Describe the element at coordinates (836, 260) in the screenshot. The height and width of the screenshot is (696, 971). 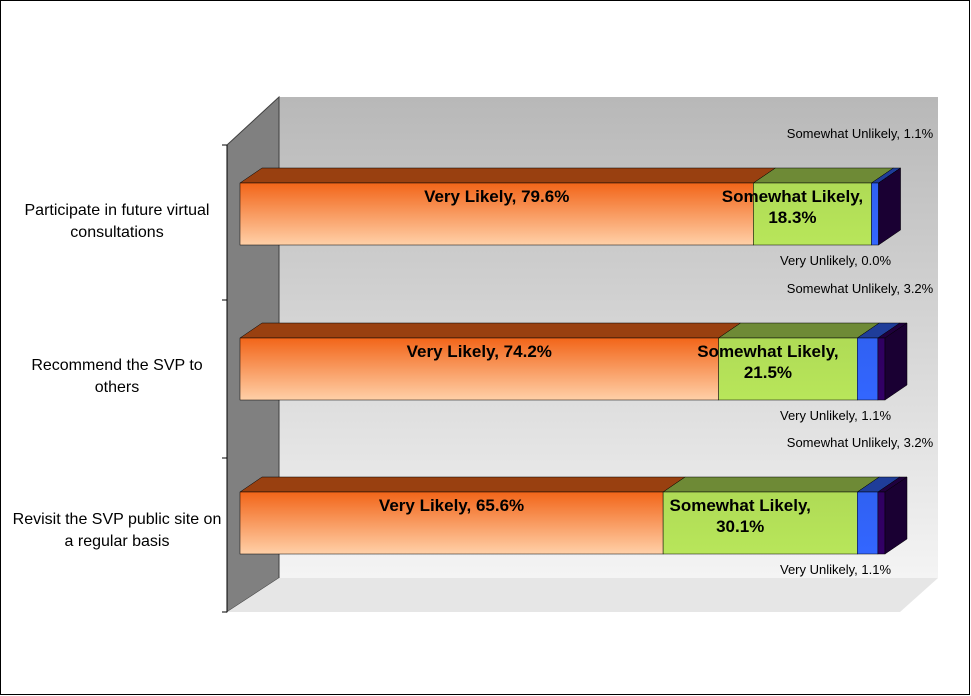
I see `data-label: Very Unlikely, 0.0%` at that location.